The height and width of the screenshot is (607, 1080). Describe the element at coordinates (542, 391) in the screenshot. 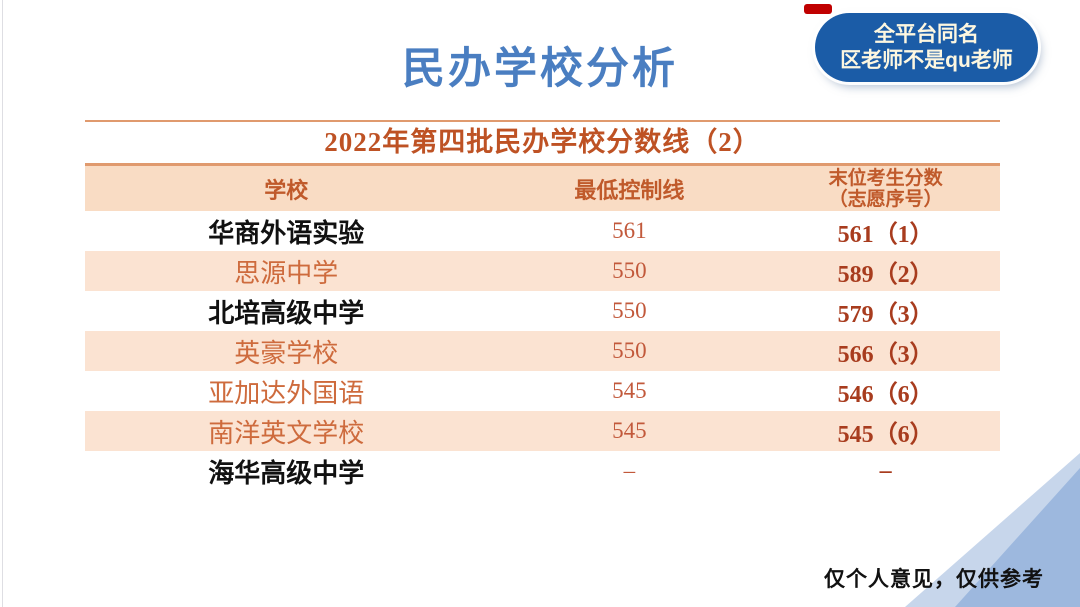

I see `table-row: 亚加达外国语 545 546（6）` at that location.